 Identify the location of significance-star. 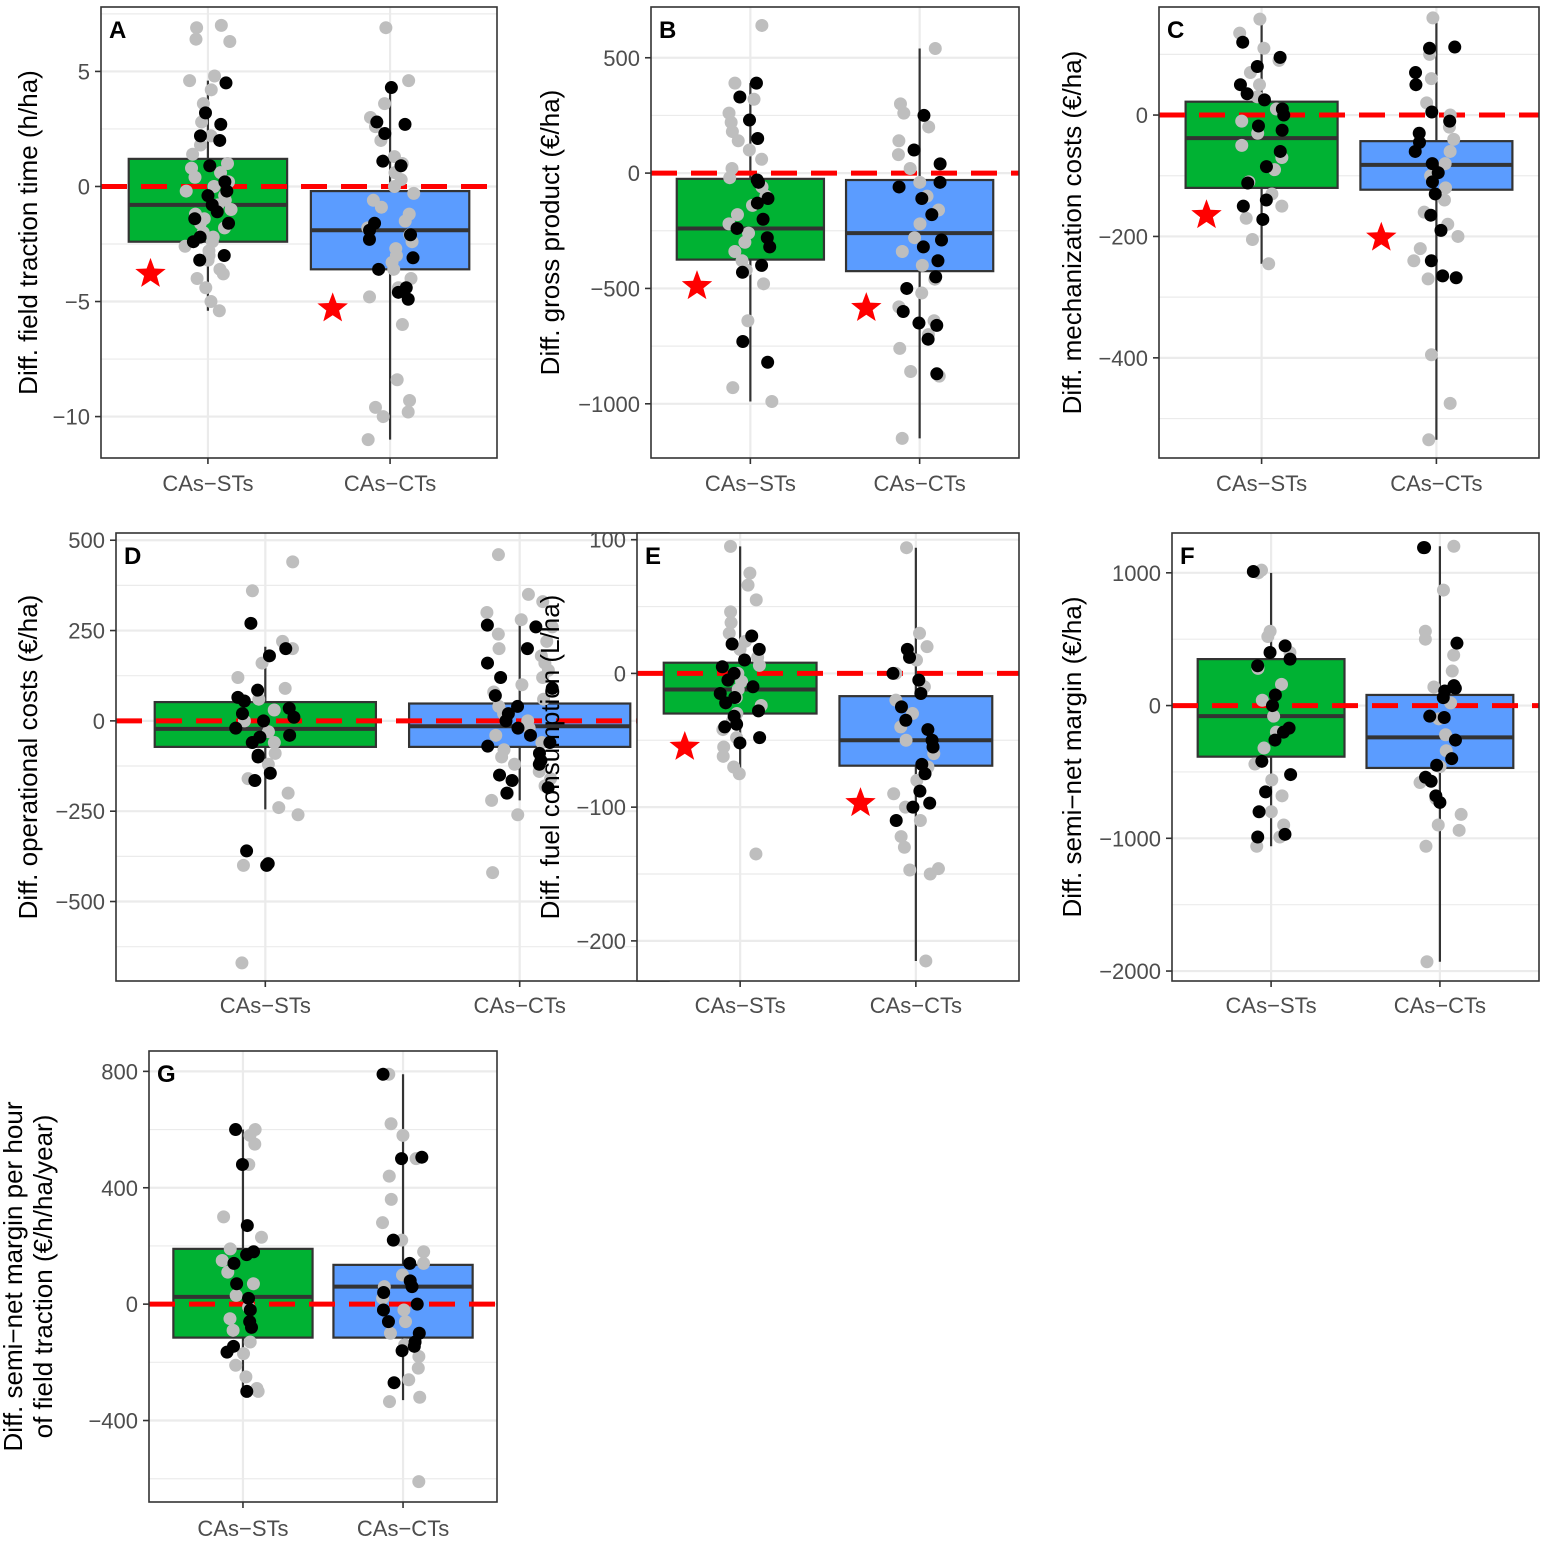
(697, 285).